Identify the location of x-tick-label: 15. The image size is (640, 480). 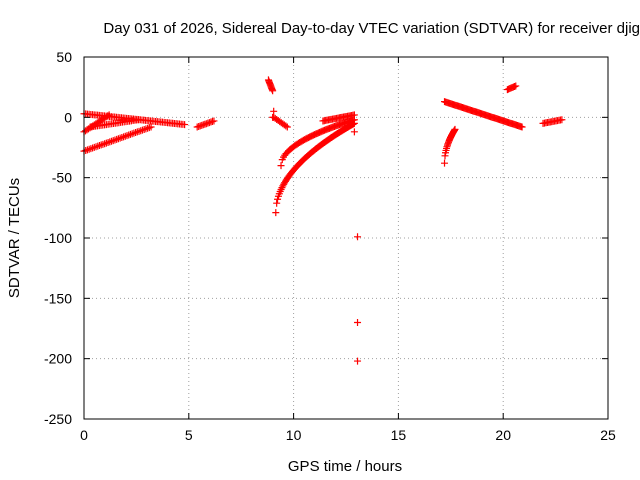
(399, 435).